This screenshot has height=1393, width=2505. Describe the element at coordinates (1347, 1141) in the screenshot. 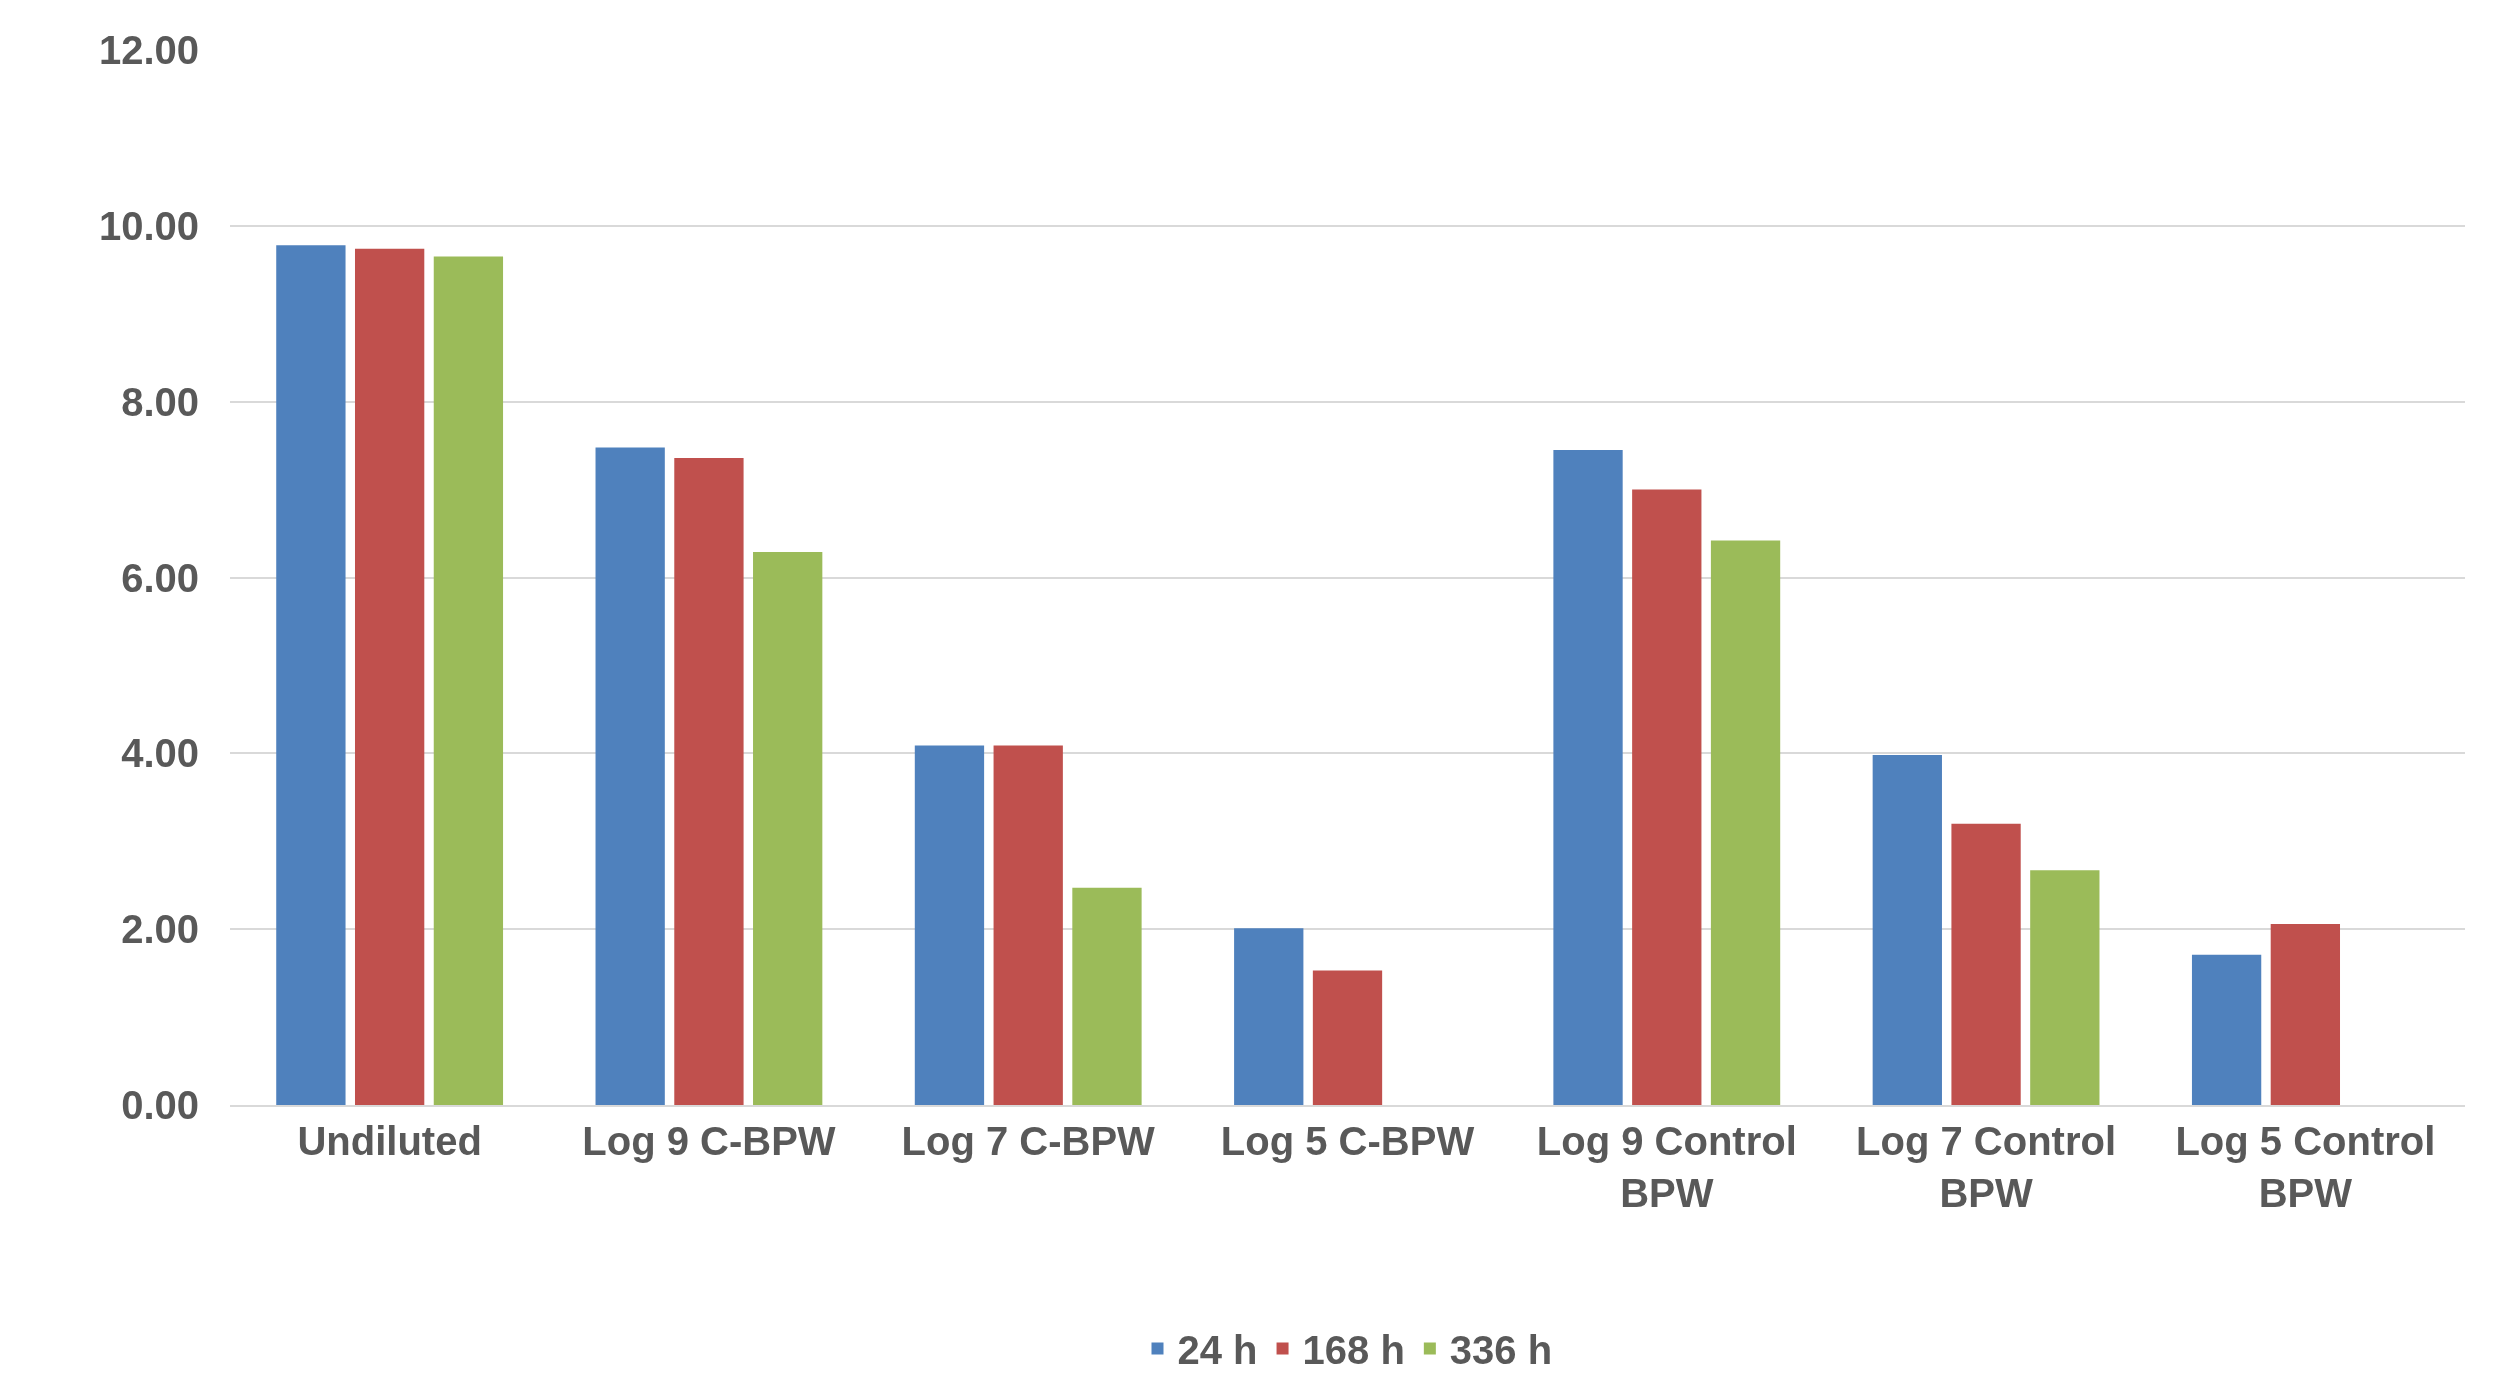

I see `x-tick-label: Log 5 C-BPW` at that location.